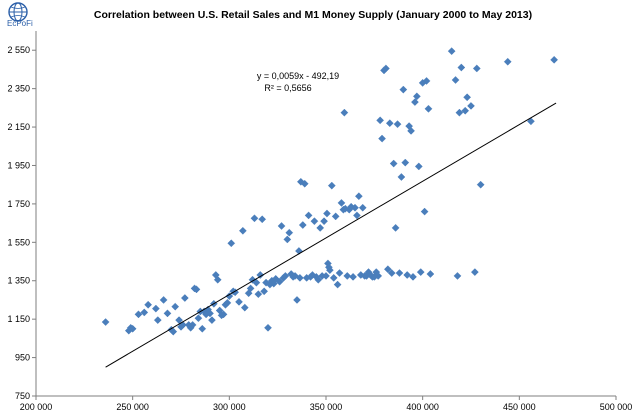 The image size is (640, 418). What do you see at coordinates (18, 204) in the screenshot?
I see `y-tick-label: 1 750` at bounding box center [18, 204].